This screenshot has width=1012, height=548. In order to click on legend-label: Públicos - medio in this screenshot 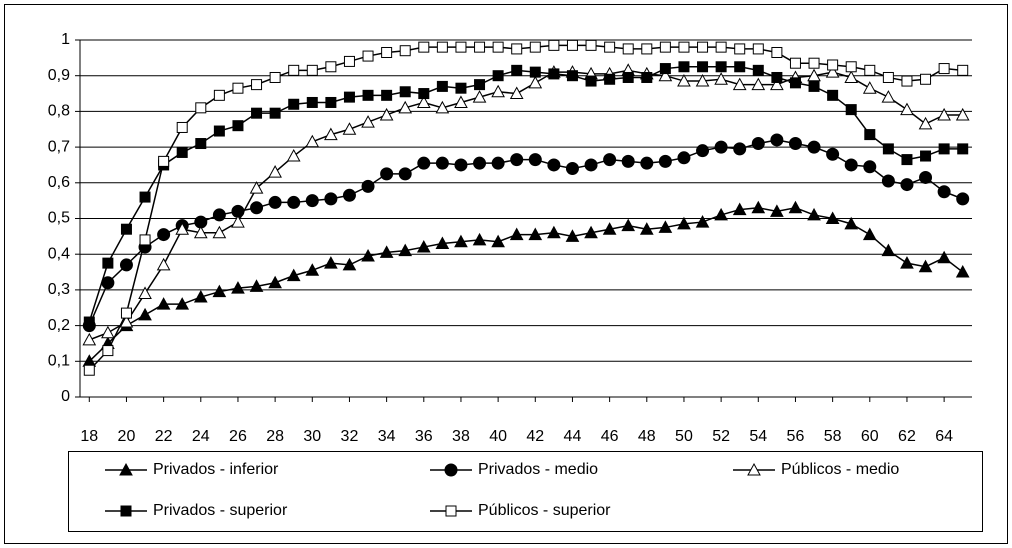, I will do `click(840, 469)`.